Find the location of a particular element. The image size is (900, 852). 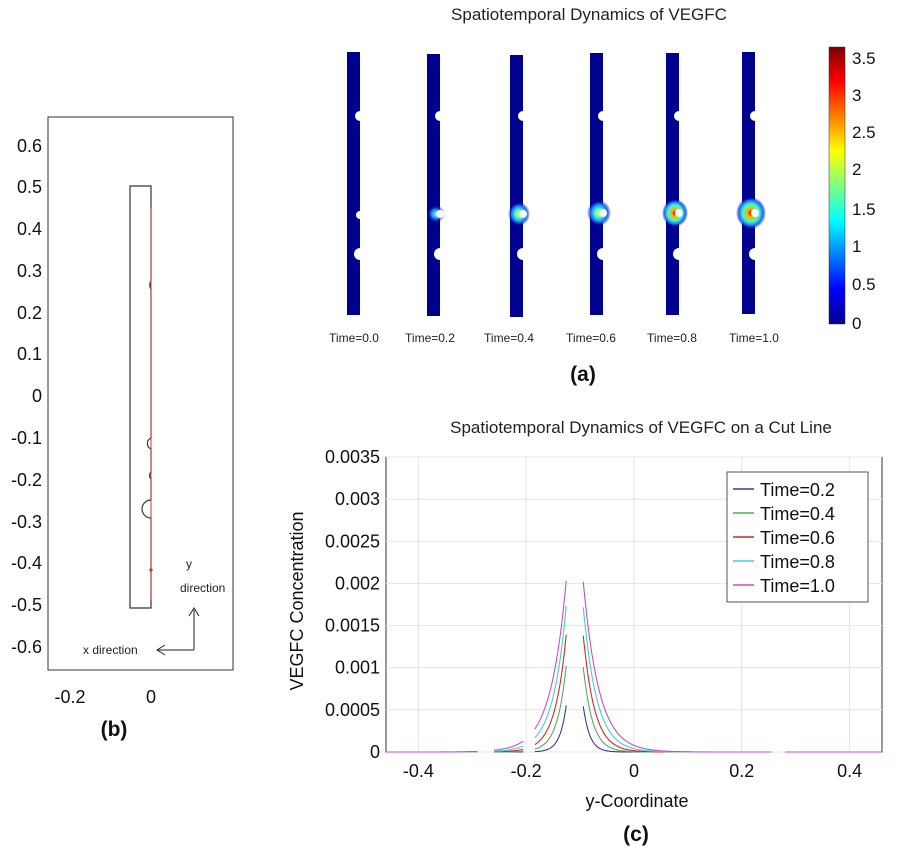

panel-a-label: (a) is located at coordinates (583, 374).